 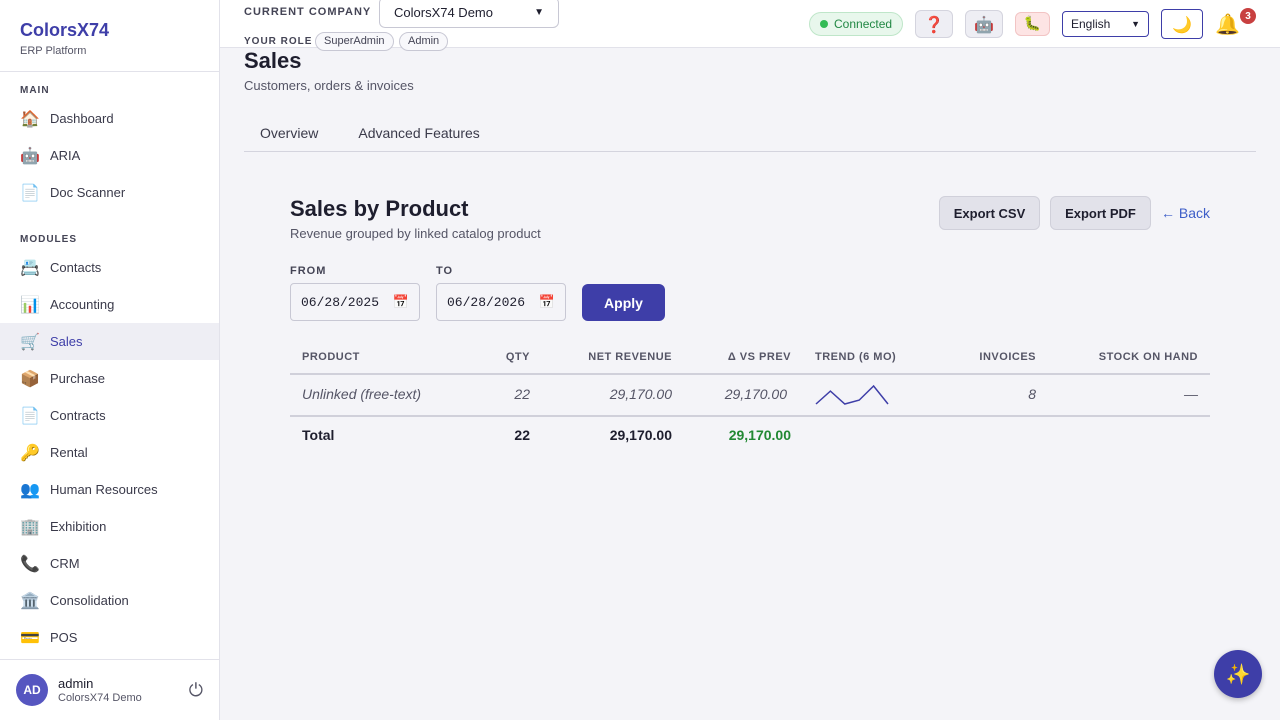 What do you see at coordinates (77, 378) in the screenshot?
I see `sidebar-item-label: Purchase` at bounding box center [77, 378].